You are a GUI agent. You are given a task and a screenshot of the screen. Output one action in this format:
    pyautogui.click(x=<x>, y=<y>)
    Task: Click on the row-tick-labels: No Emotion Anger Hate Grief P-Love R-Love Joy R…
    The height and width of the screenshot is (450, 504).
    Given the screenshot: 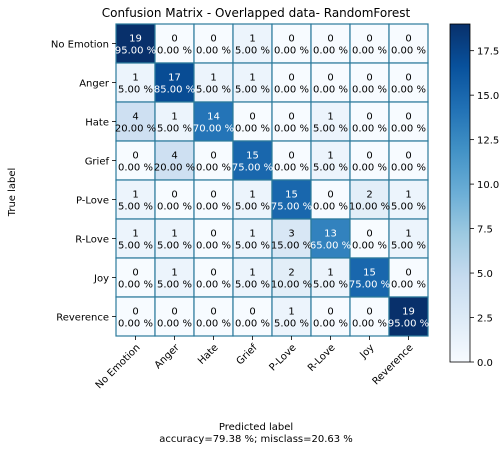 What is the action you would take?
    pyautogui.click(x=83, y=182)
    